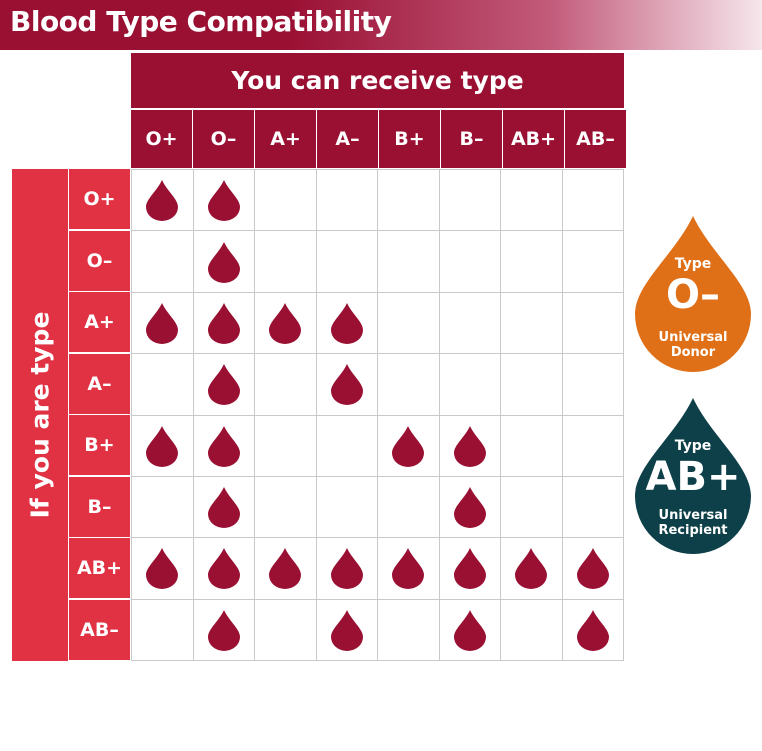 Image resolution: width=762 pixels, height=751 pixels. I want to click on receive-column-header: B+, so click(409, 139).